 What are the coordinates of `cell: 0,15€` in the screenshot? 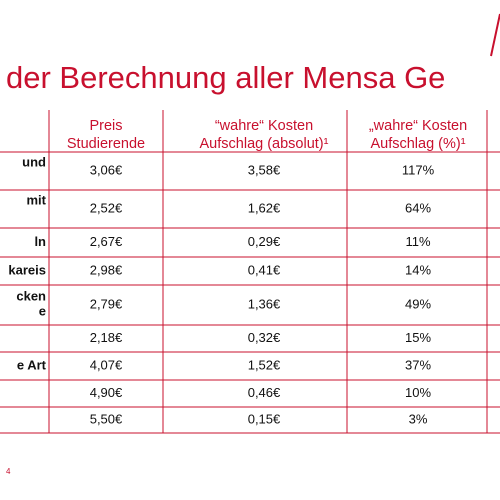 It's located at (264, 418).